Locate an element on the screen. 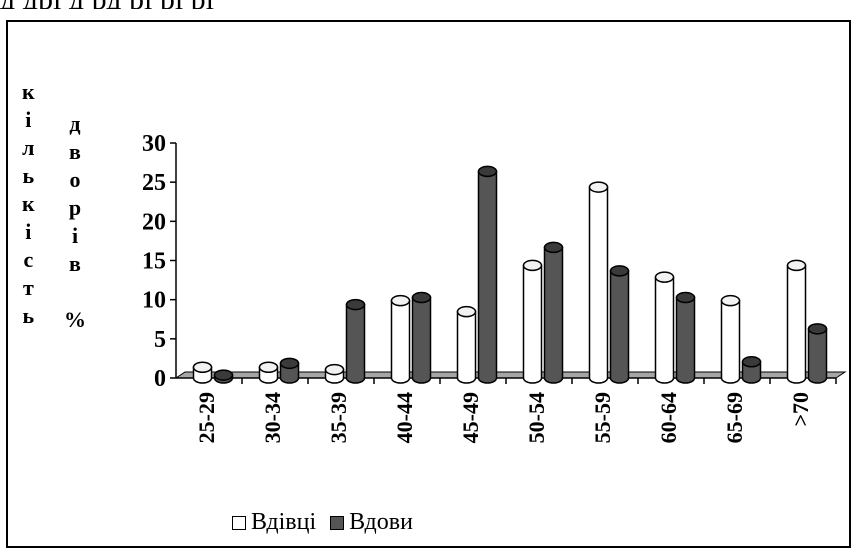 This screenshot has height=553, width=856. axis-letter: % is located at coordinates (75, 319).